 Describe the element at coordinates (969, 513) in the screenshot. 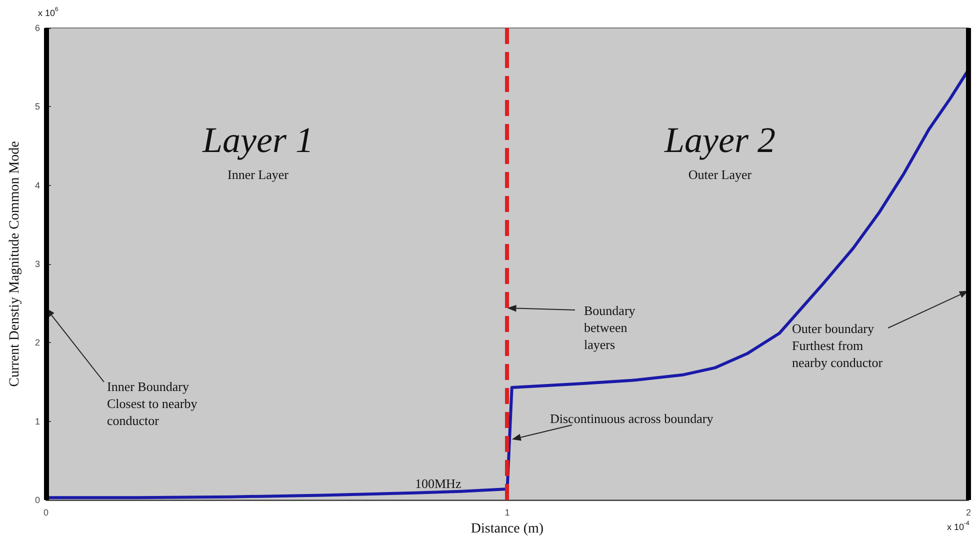

I see `x-tick-label: 2` at that location.